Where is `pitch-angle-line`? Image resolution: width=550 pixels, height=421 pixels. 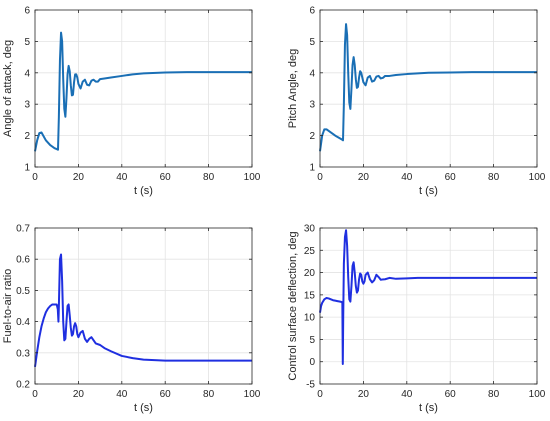
pitch-angle-line is located at coordinates (428, 87).